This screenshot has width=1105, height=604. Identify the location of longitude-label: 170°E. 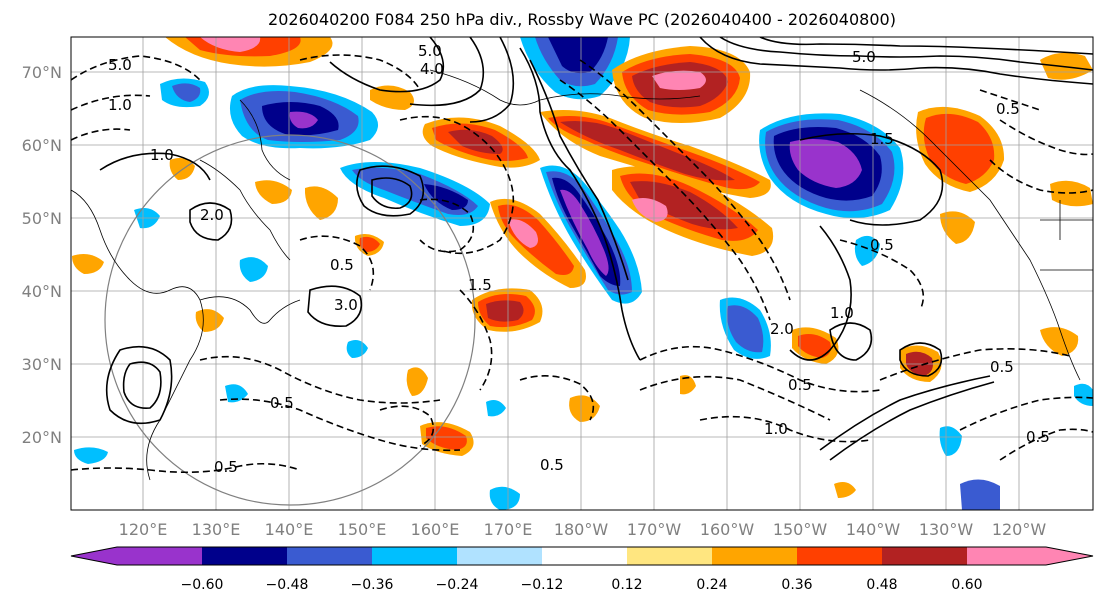
(508, 529).